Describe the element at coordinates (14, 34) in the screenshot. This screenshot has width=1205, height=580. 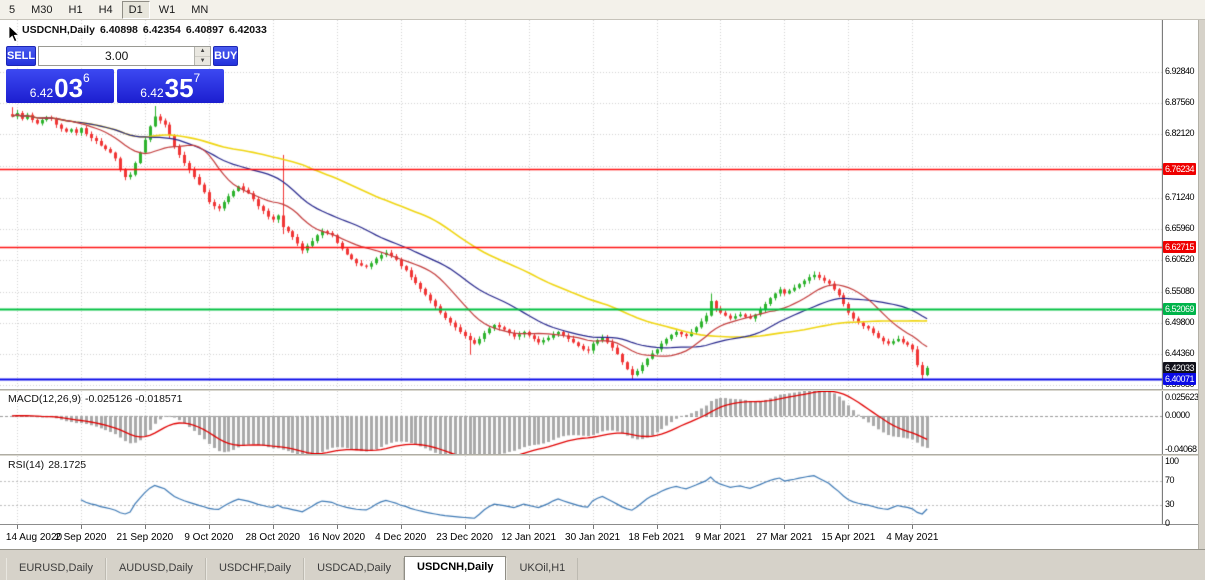
I see `mouse-cursor-icon` at that location.